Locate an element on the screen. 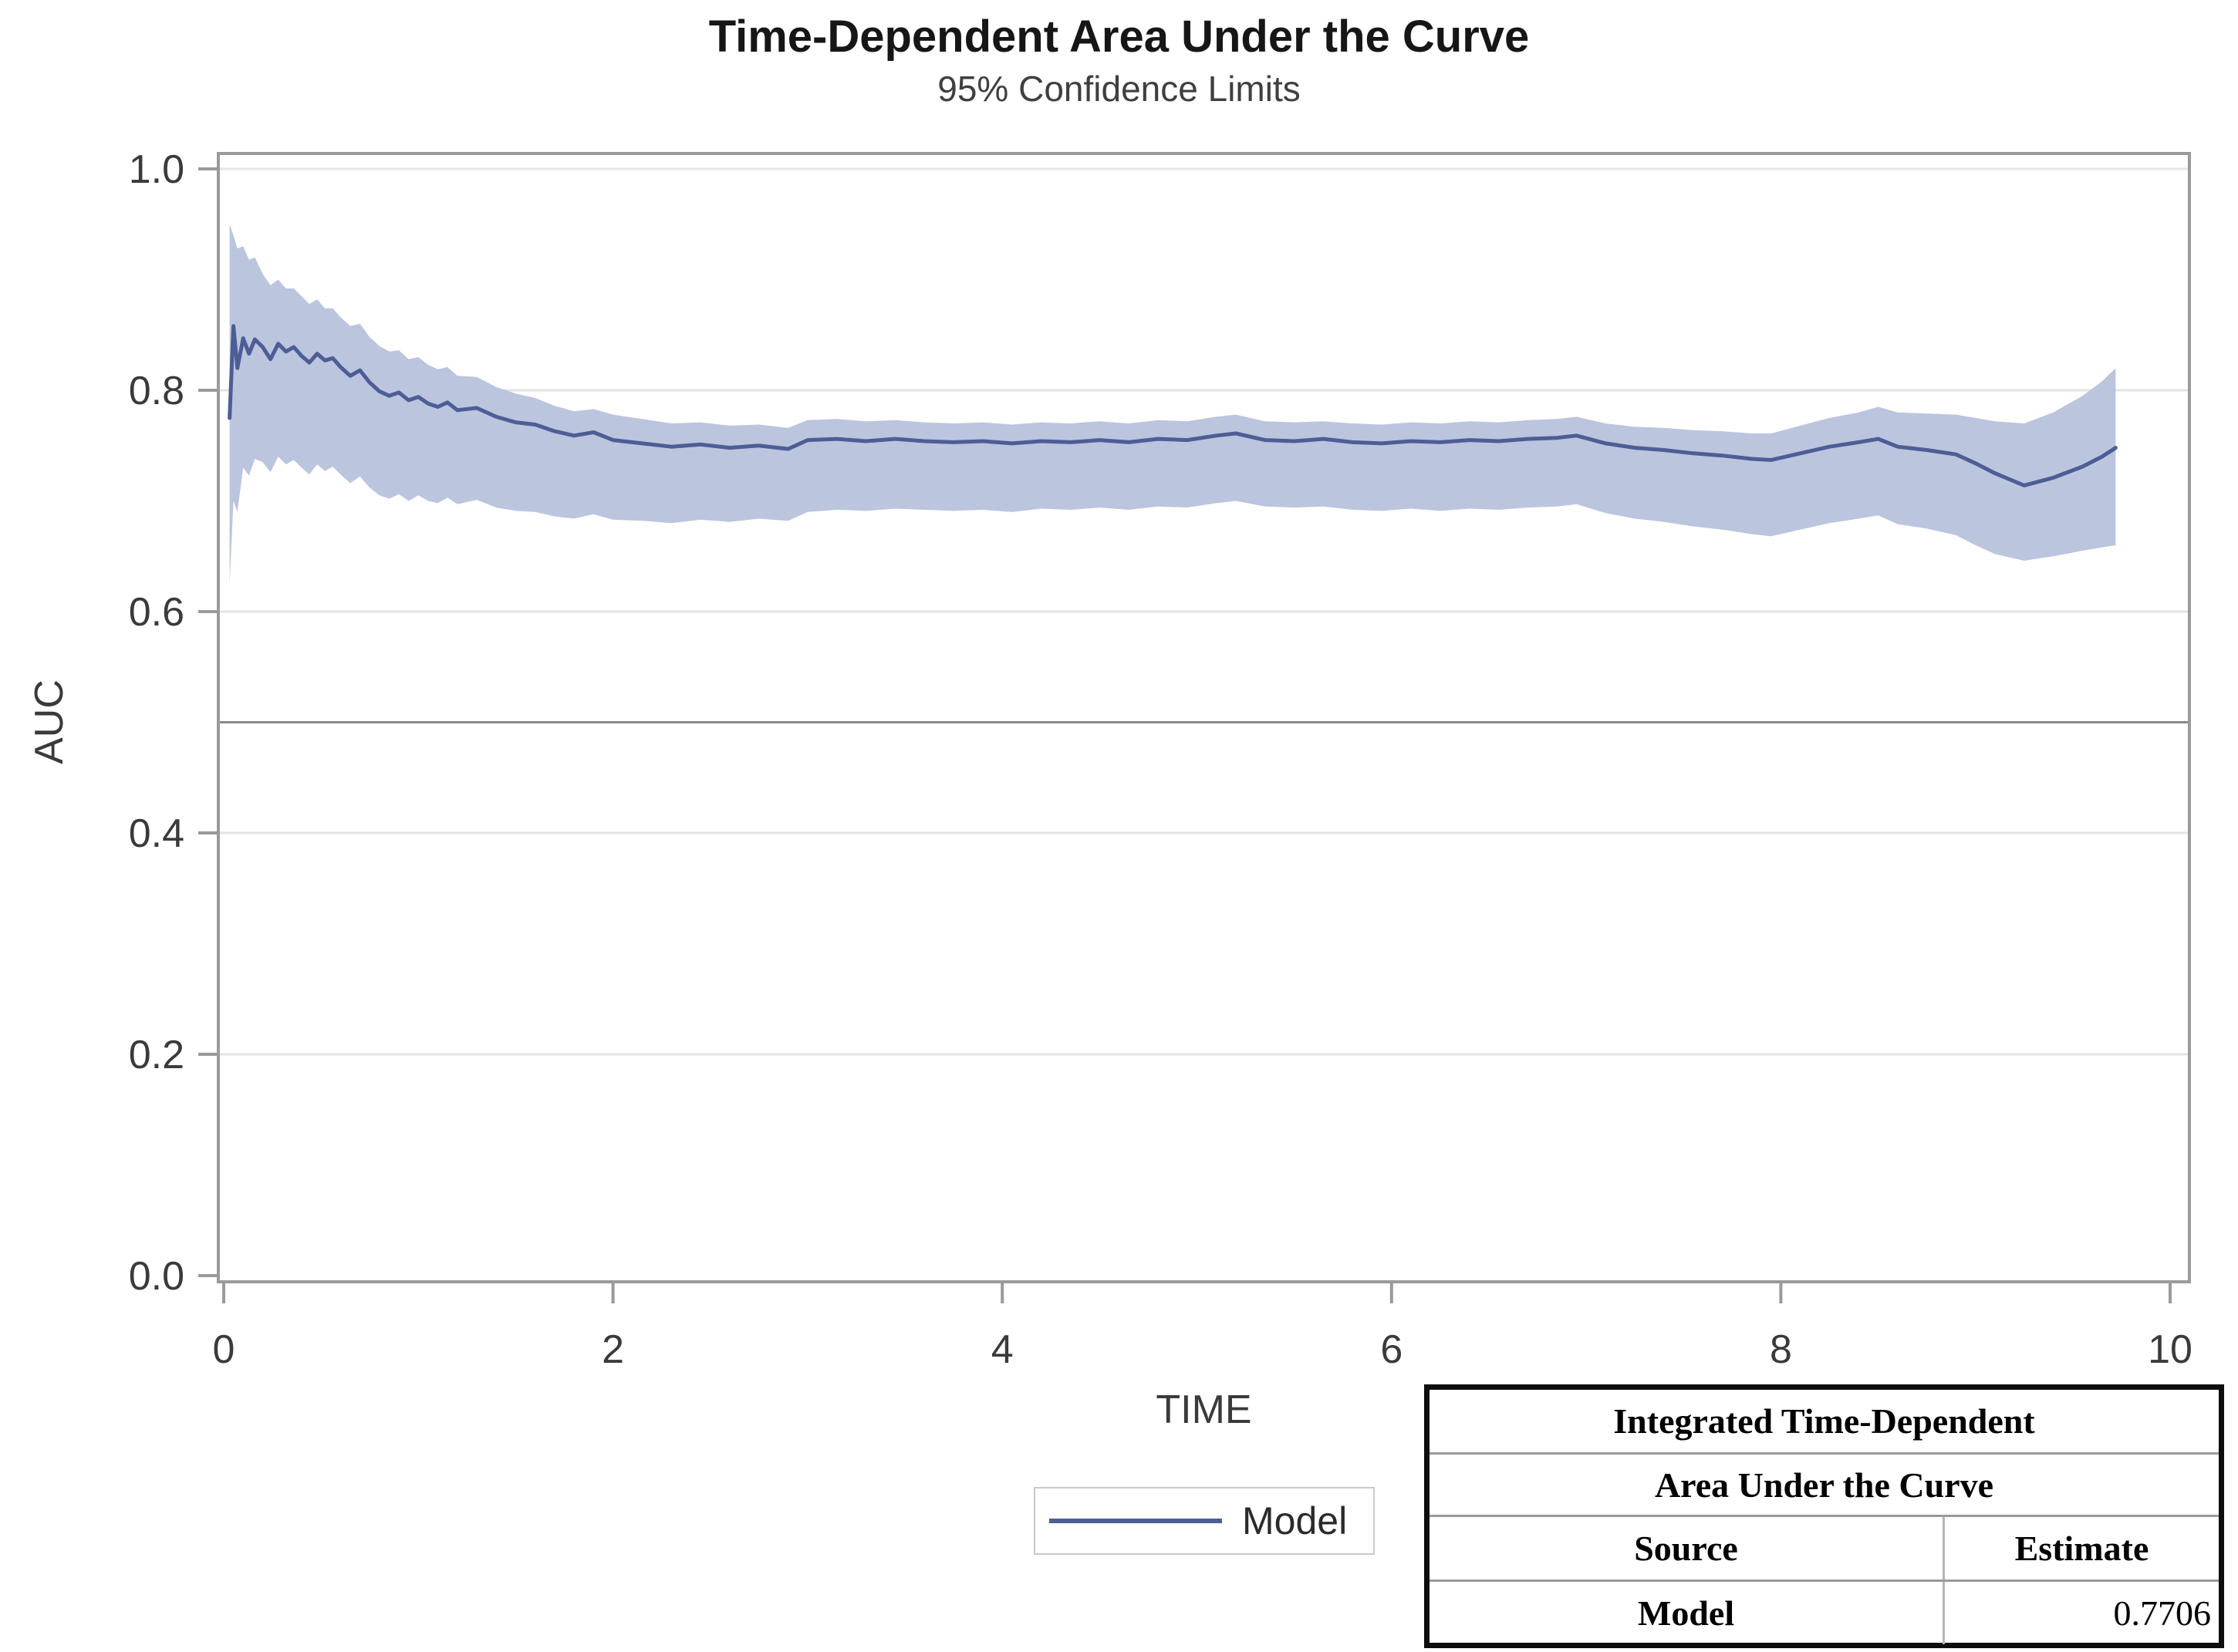  y-tick-label: 1.0 is located at coordinates (157, 169).